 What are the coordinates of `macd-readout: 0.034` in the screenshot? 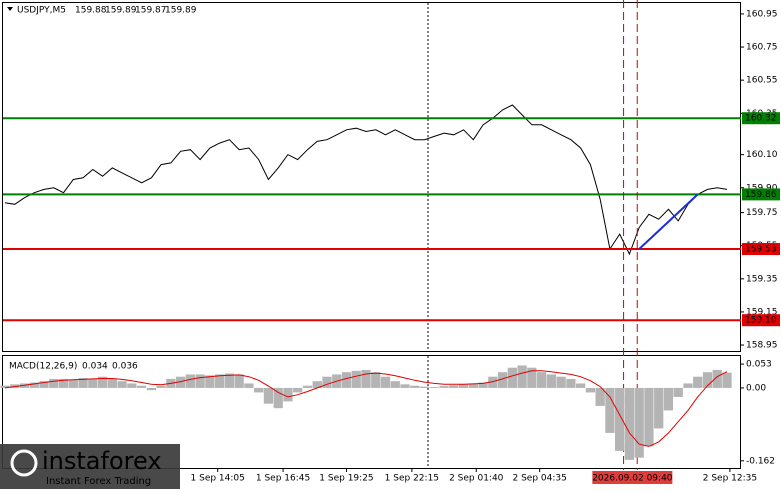 It's located at (95, 367).